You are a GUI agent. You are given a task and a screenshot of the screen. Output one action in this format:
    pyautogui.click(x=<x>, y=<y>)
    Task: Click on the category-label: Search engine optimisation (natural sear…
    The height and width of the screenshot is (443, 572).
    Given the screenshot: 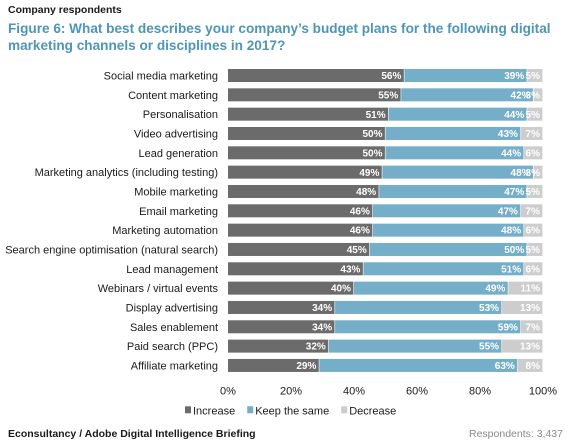 What is the action you would take?
    pyautogui.click(x=111, y=250)
    